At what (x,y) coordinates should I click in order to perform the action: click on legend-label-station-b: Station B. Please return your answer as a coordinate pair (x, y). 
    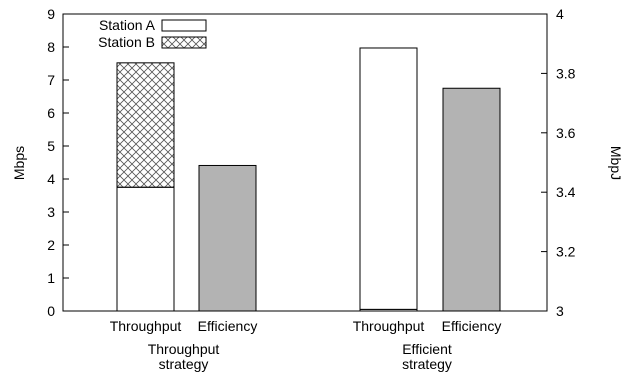
    Looking at the image, I should click on (126, 42).